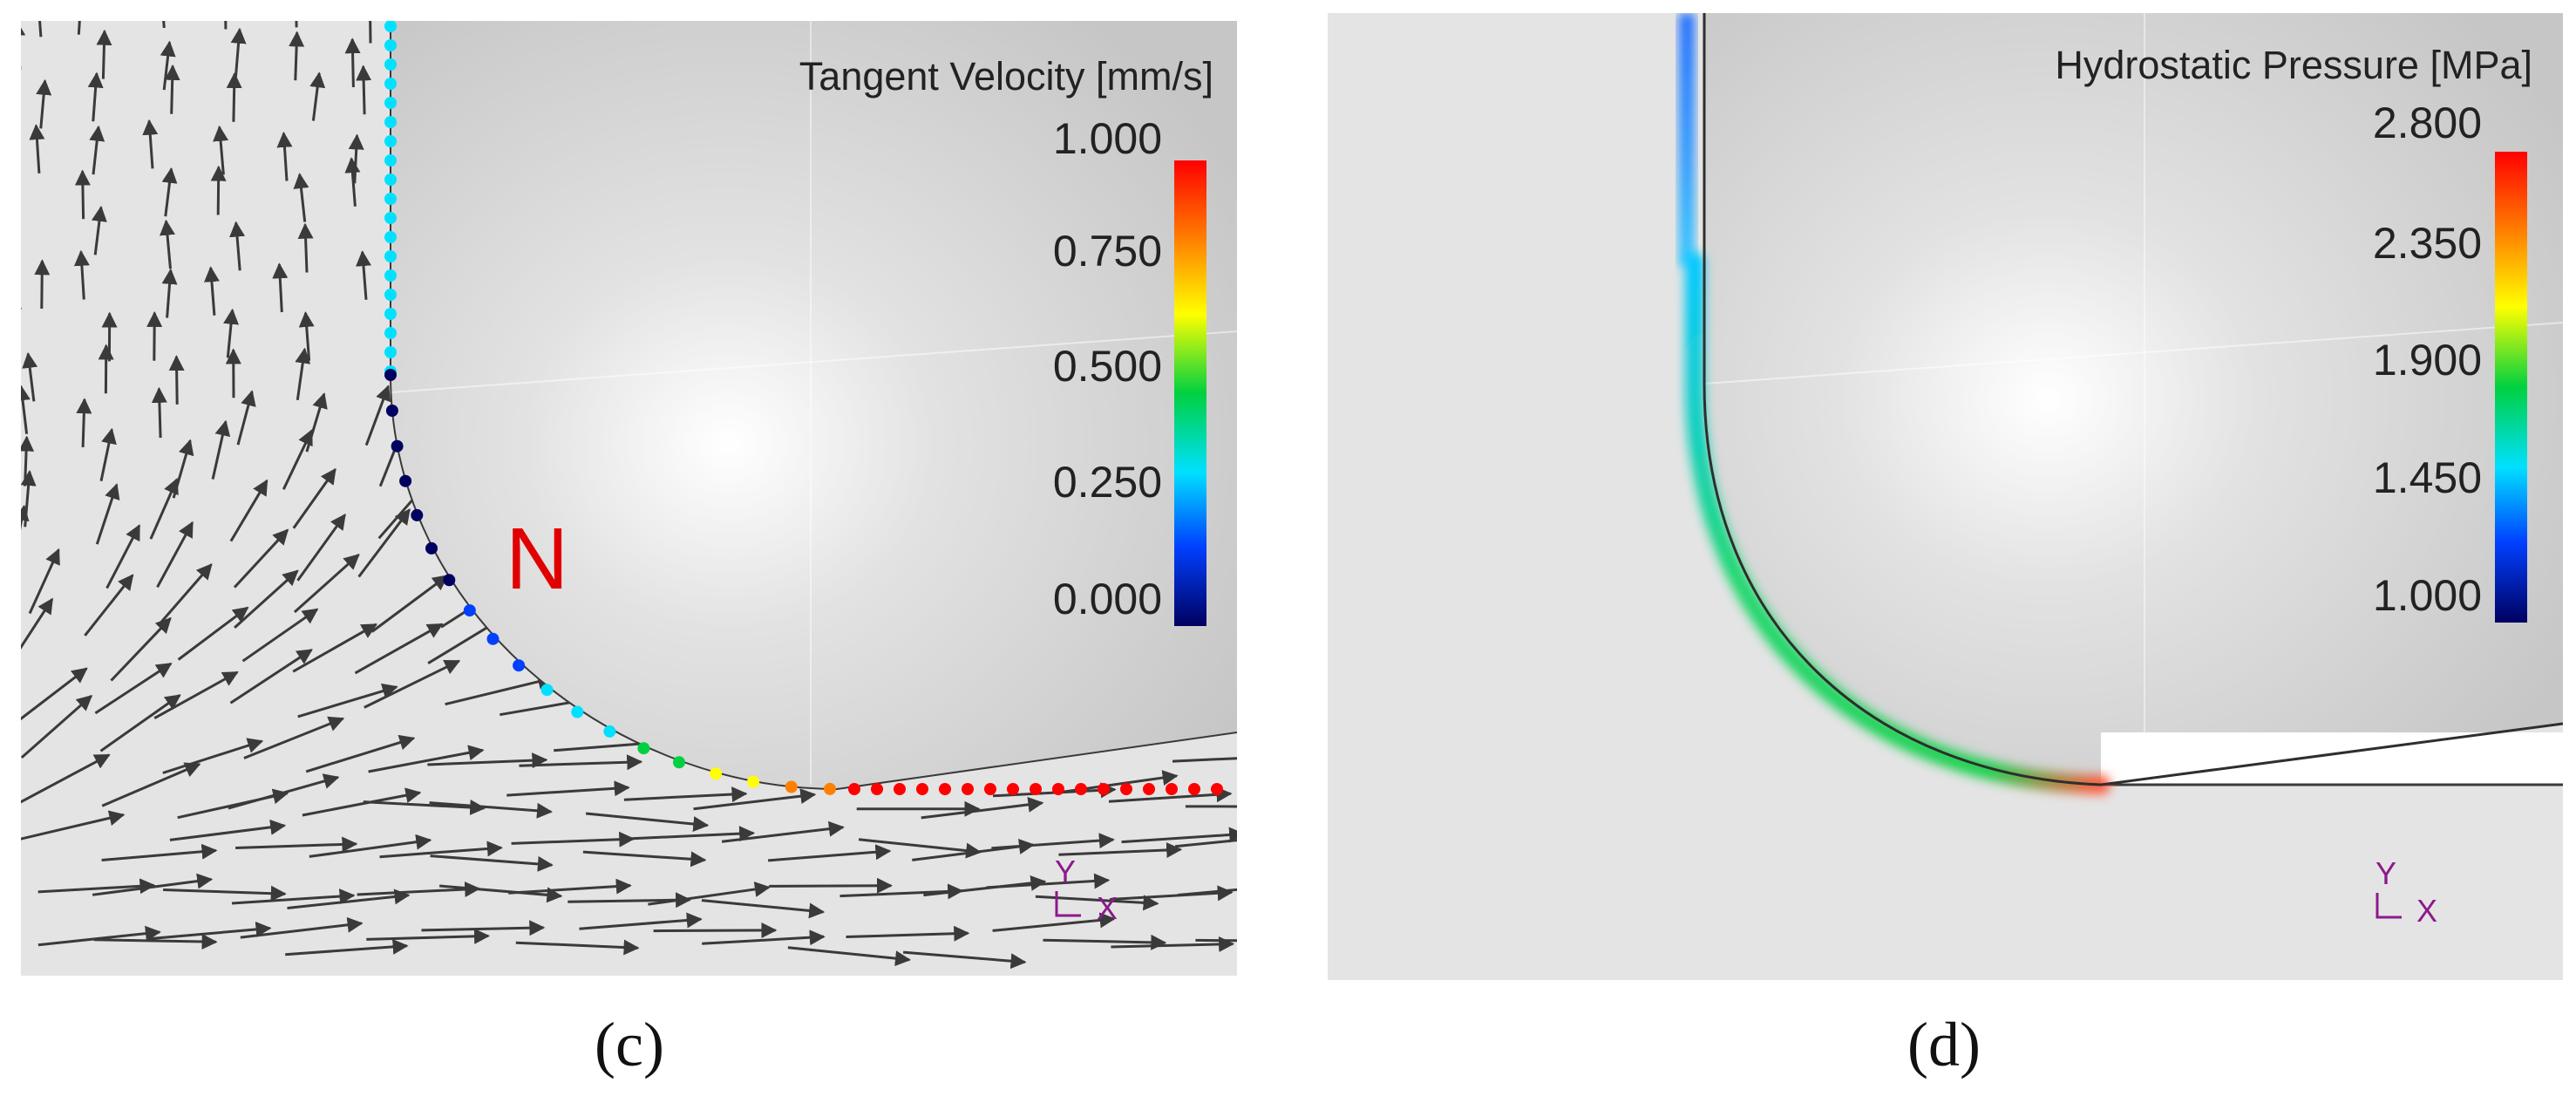  What do you see at coordinates (1190, 393) in the screenshot?
I see `colorbar` at bounding box center [1190, 393].